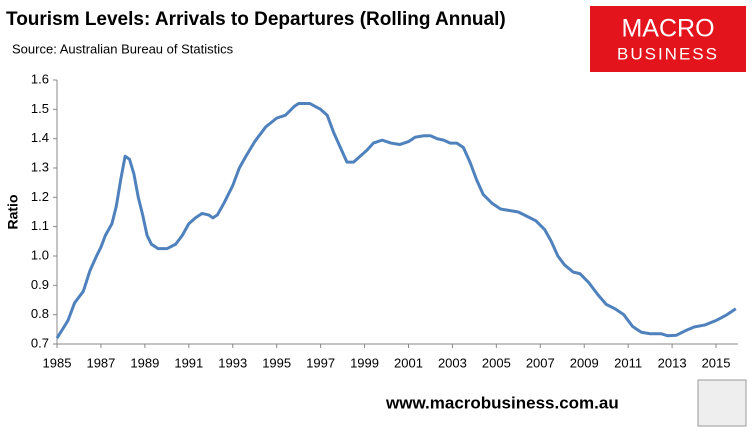  I want to click on y-tick-label: 0.9, so click(40, 284).